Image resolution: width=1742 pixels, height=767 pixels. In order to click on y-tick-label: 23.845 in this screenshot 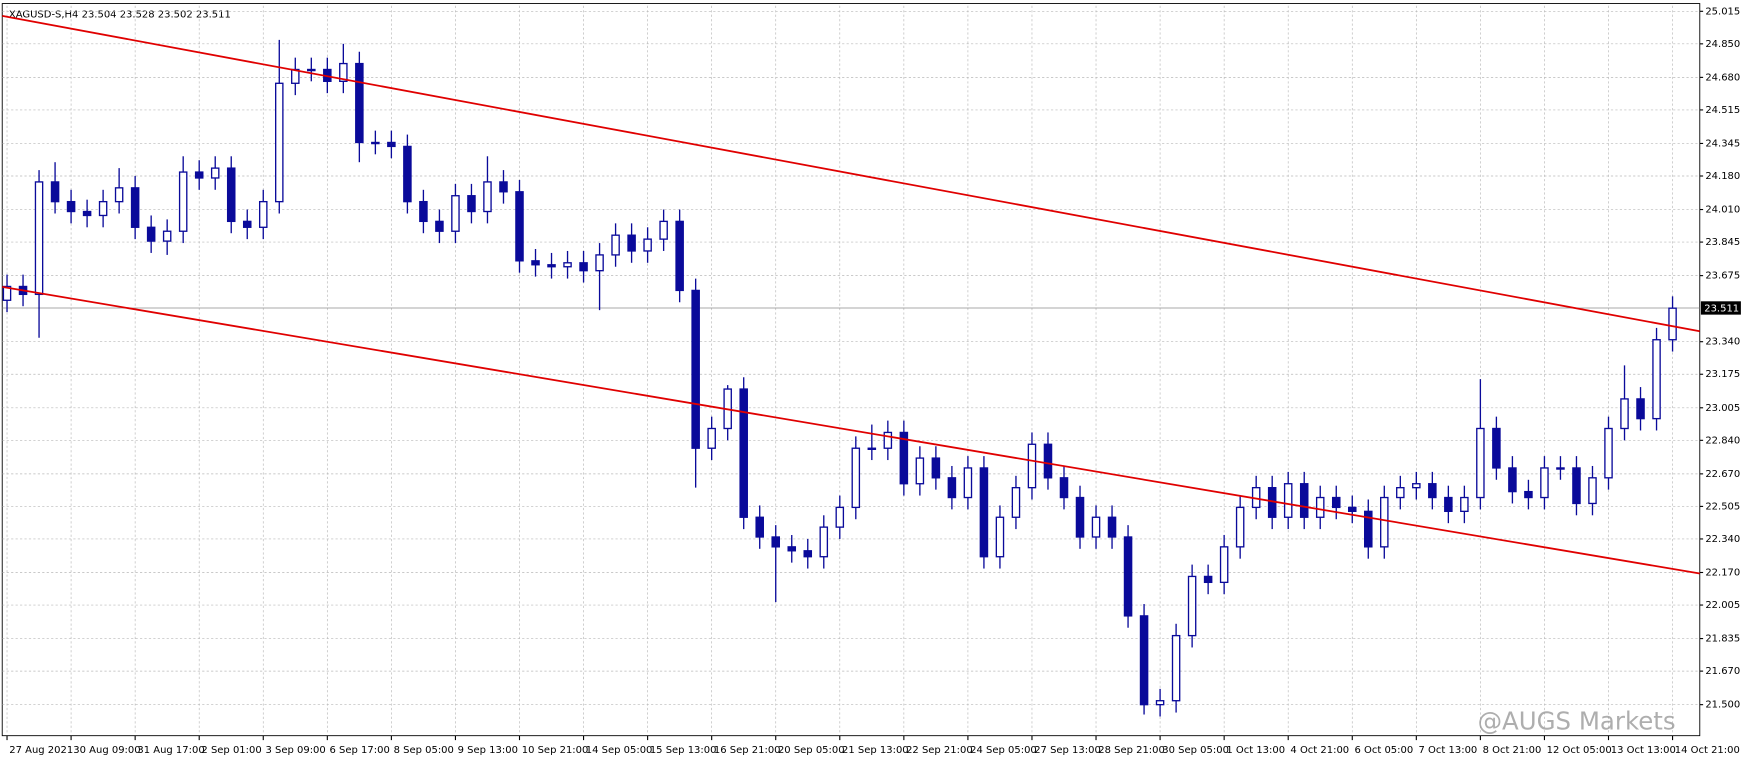, I will do `click(1722, 242)`.